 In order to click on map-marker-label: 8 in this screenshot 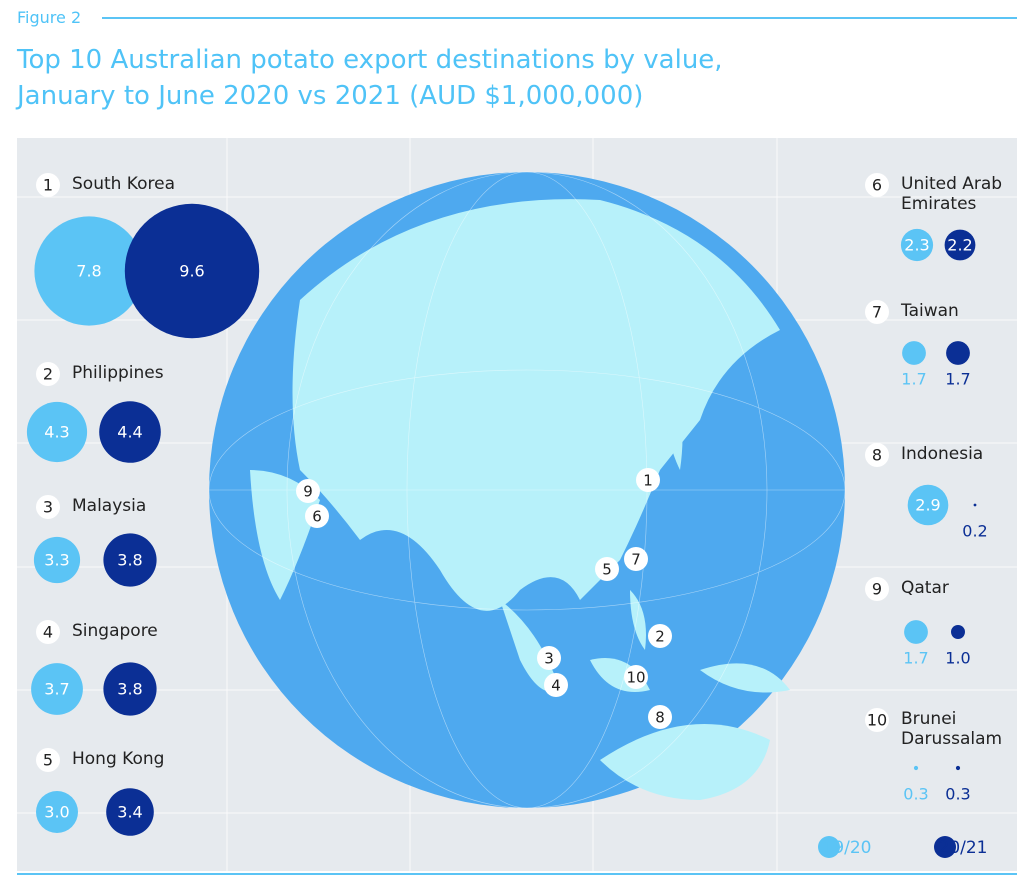, I will do `click(660, 718)`.